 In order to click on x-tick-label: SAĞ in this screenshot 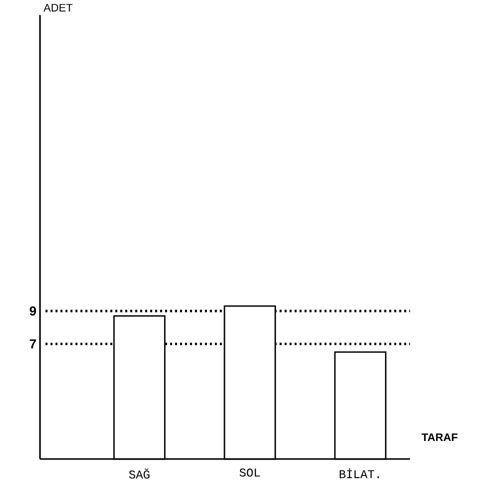, I will do `click(139, 473)`.